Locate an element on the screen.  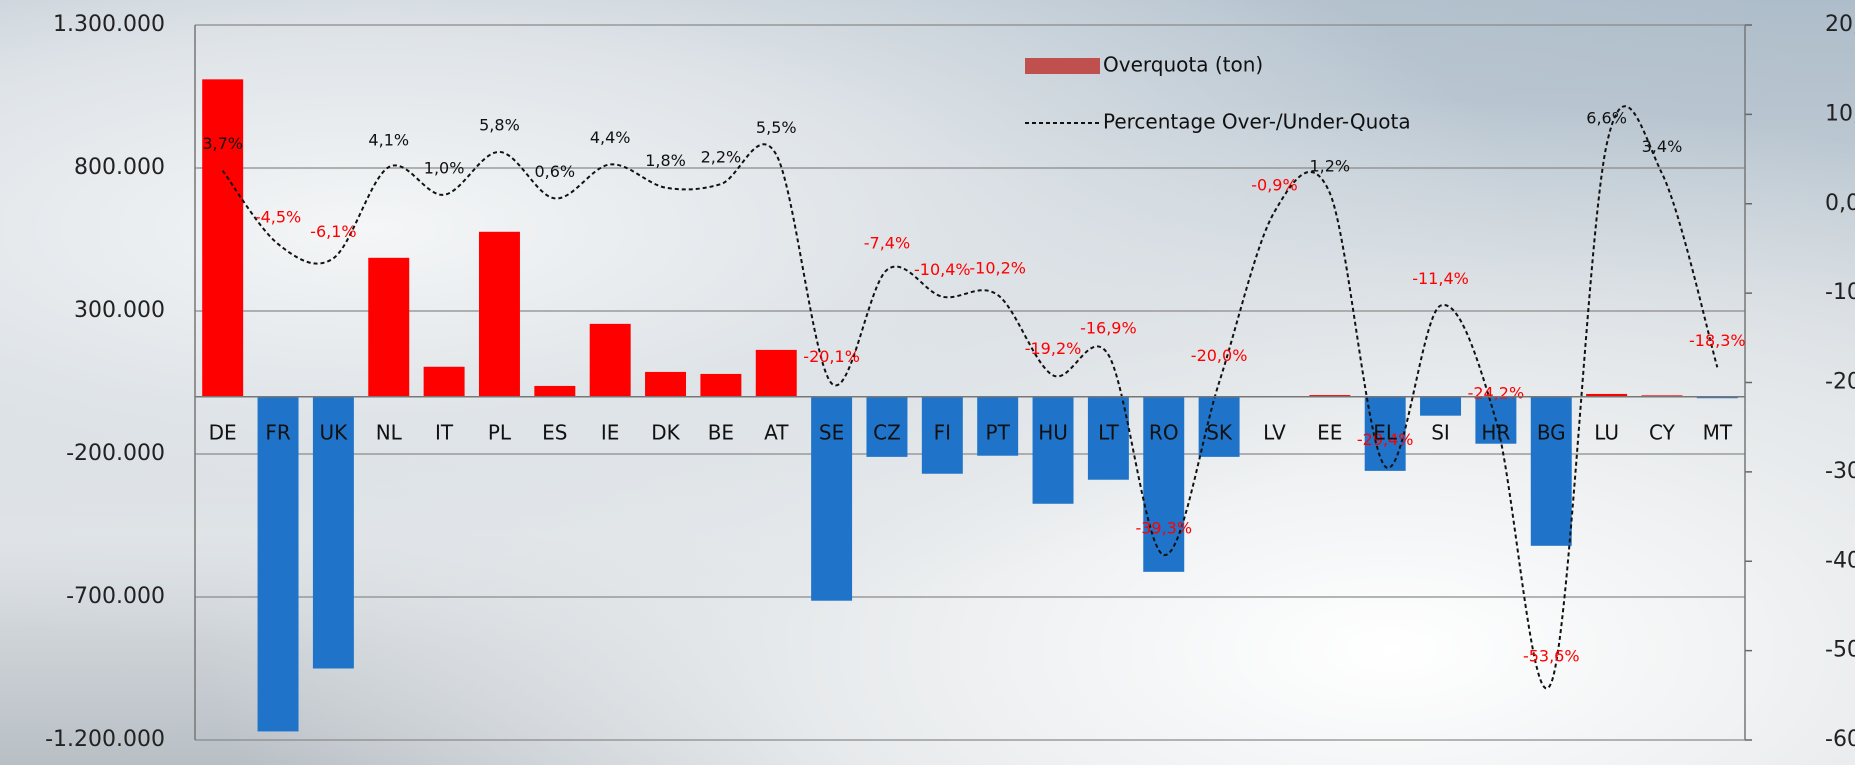
data-label: -20,1% is located at coordinates (831, 356).